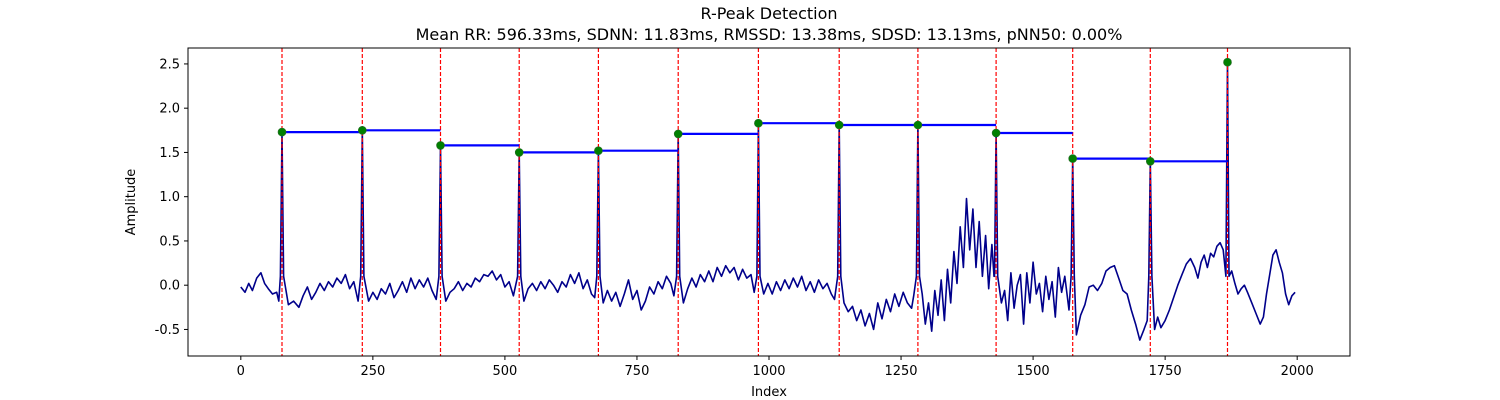  Describe the element at coordinates (169, 153) in the screenshot. I see `y-tick-label: 1.5` at that location.